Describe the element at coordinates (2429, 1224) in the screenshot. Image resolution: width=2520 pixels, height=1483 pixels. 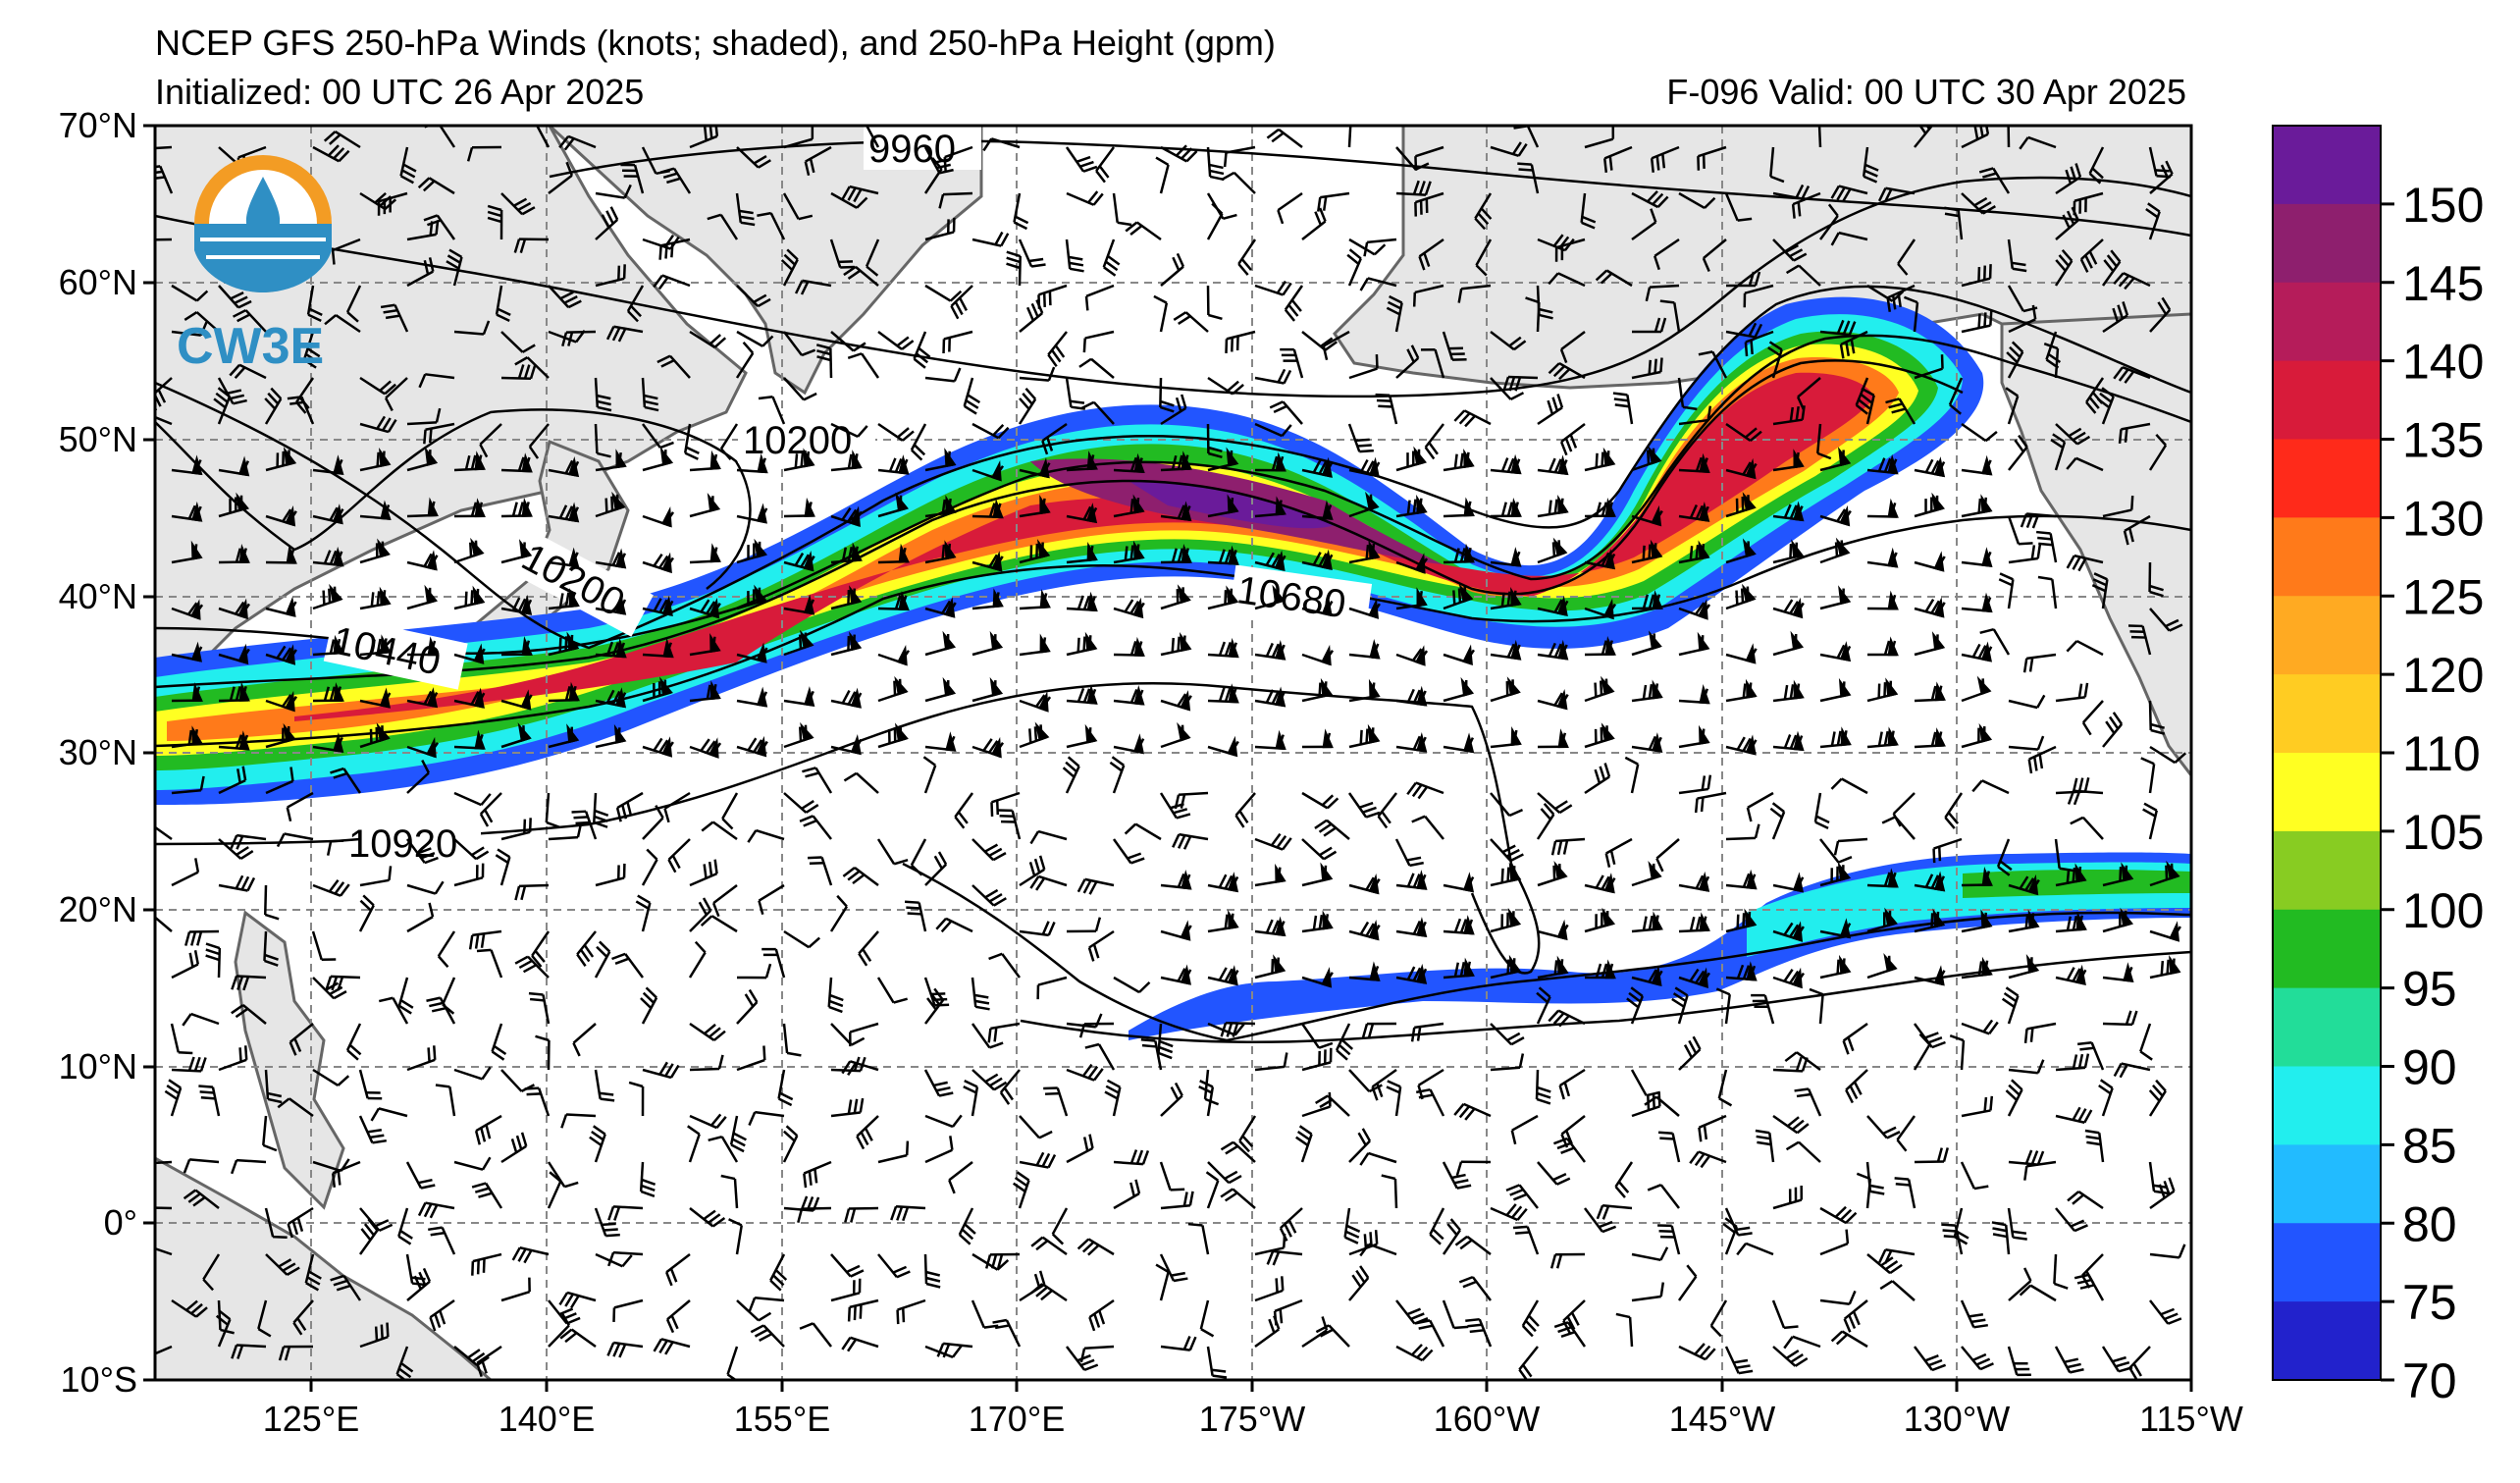
I see `colorbar-label: 80` at that location.